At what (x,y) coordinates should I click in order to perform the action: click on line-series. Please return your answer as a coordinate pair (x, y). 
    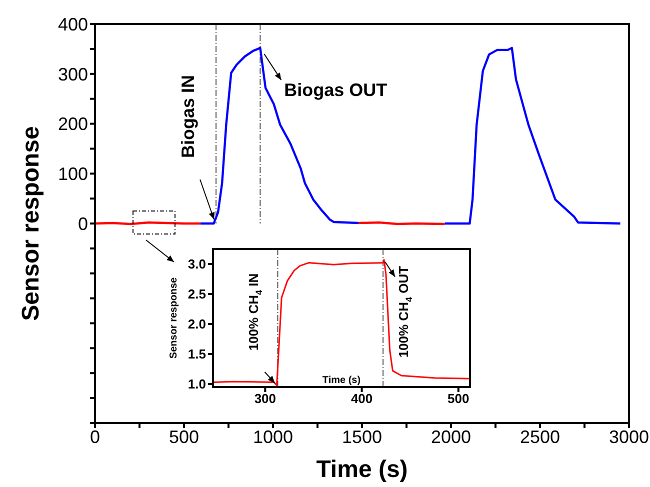
    Looking at the image, I should click on (341, 322).